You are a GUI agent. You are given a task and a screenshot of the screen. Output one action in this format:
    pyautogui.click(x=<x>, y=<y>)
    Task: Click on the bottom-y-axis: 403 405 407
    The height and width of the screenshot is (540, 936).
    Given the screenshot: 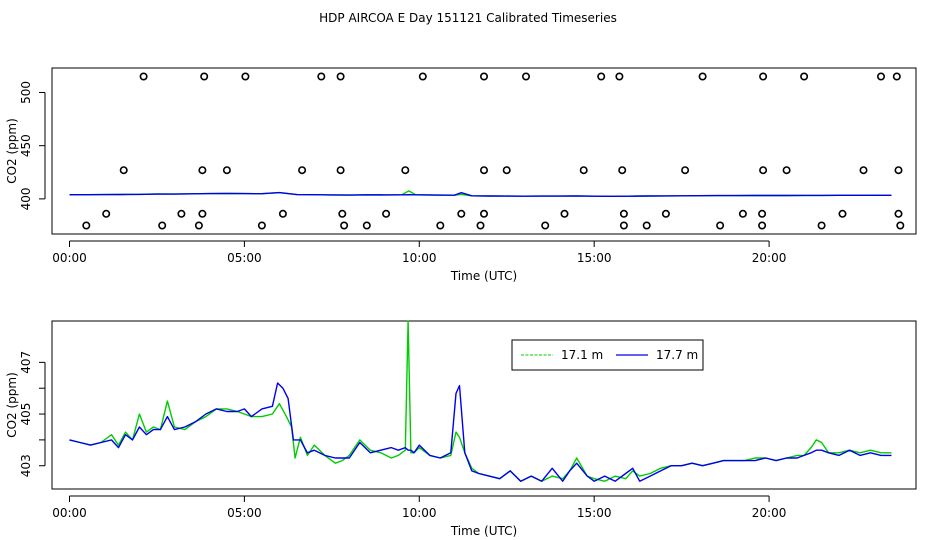 What is the action you would take?
    pyautogui.click(x=32, y=414)
    